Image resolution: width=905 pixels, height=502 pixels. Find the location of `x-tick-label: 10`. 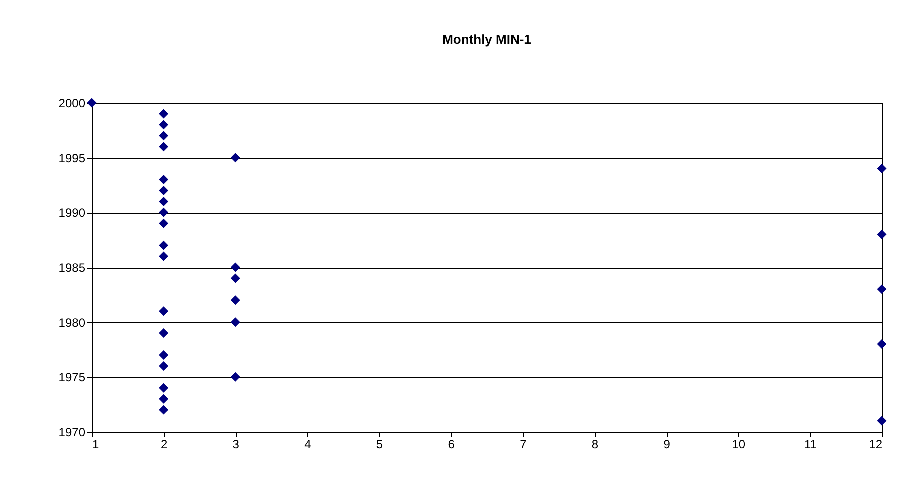

x-tick-label: 10 is located at coordinates (739, 445).